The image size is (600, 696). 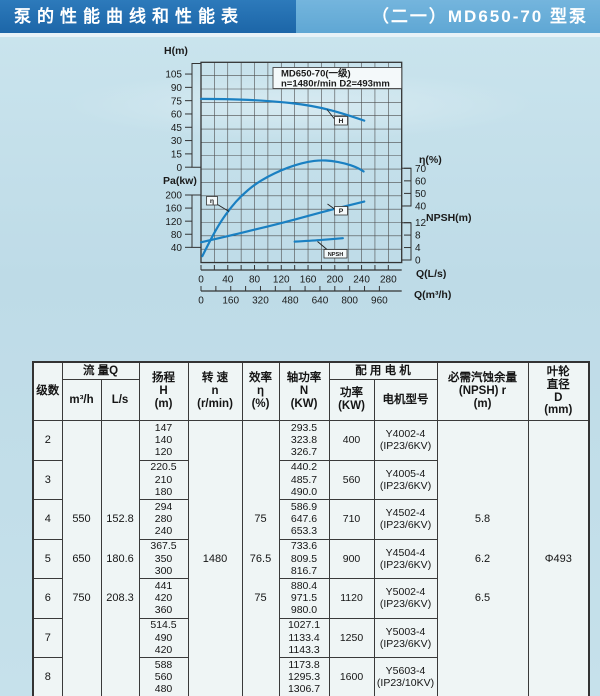 What do you see at coordinates (81, 519) in the screenshot?
I see `cell-m3h: 550` at bounding box center [81, 519].